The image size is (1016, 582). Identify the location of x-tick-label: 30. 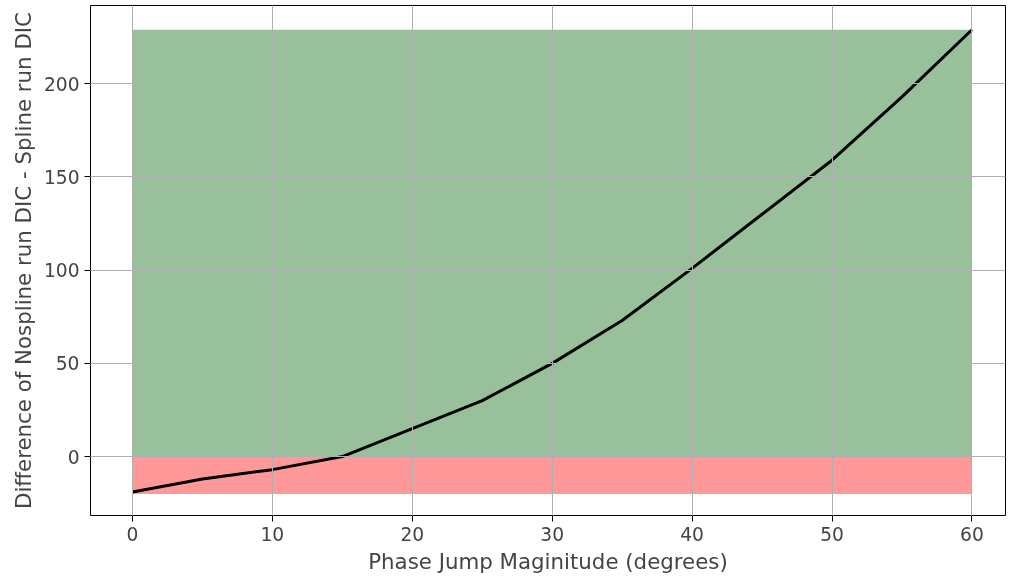
(552, 534).